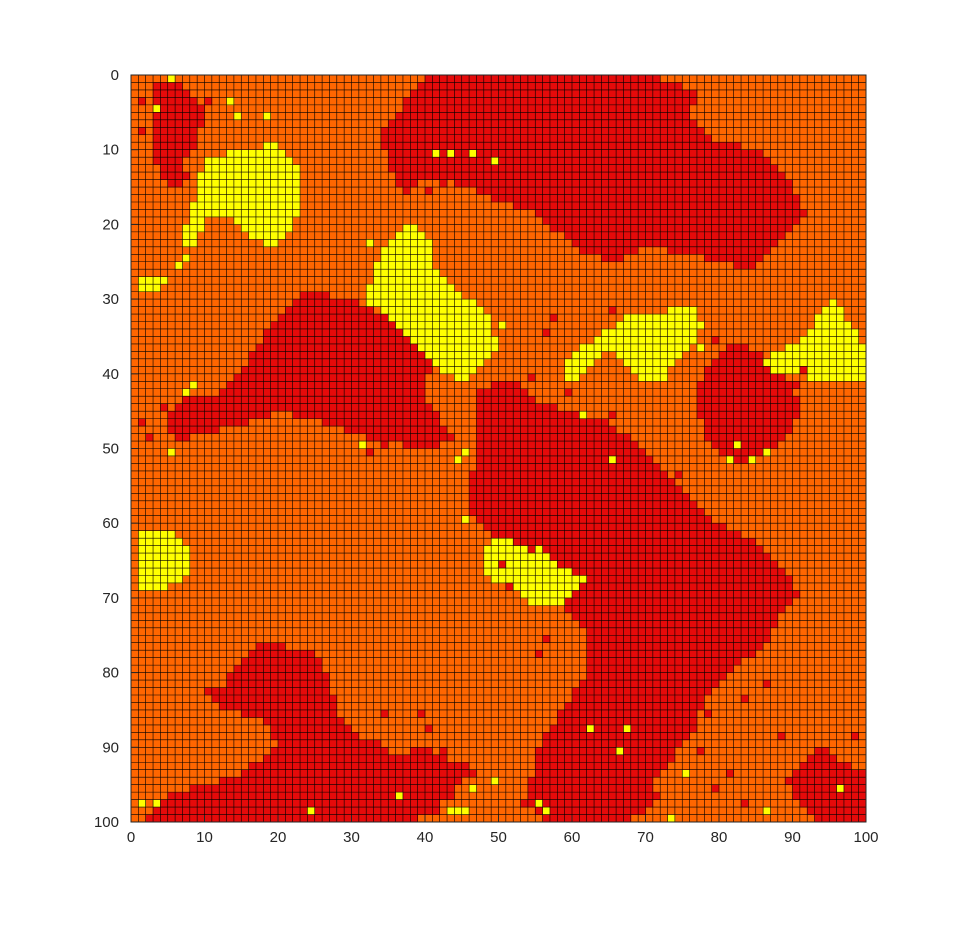 The height and width of the screenshot is (926, 958). Describe the element at coordinates (110, 523) in the screenshot. I see `y-tick-label: 60` at that location.